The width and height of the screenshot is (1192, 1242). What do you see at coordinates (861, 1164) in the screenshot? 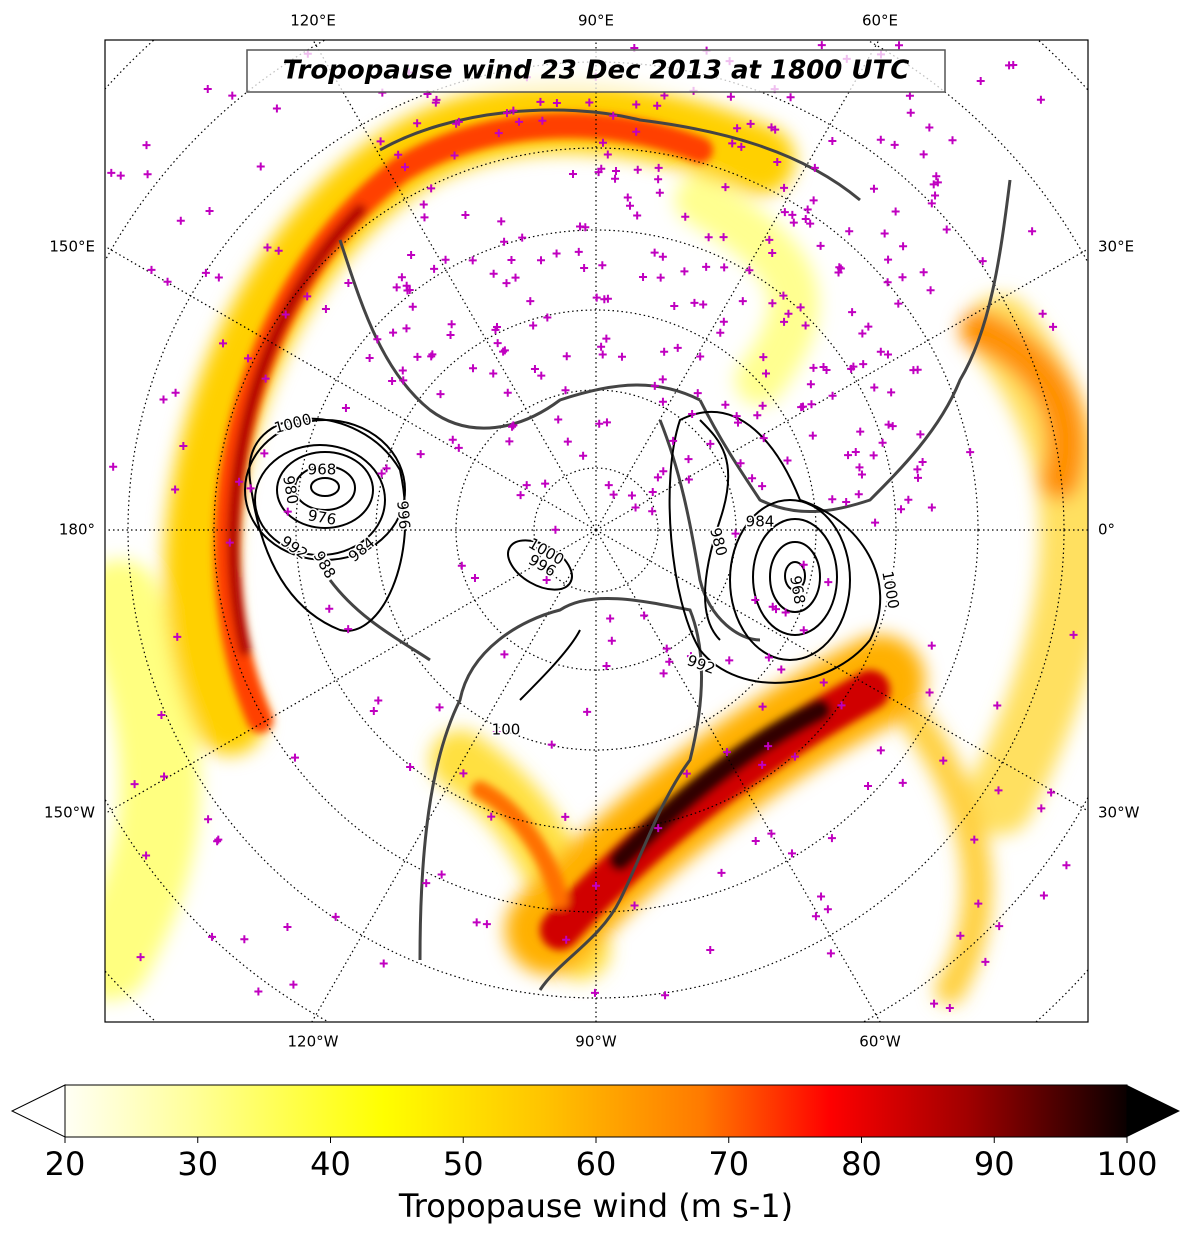
I see `colorbar-tick-label: 80` at bounding box center [861, 1164].